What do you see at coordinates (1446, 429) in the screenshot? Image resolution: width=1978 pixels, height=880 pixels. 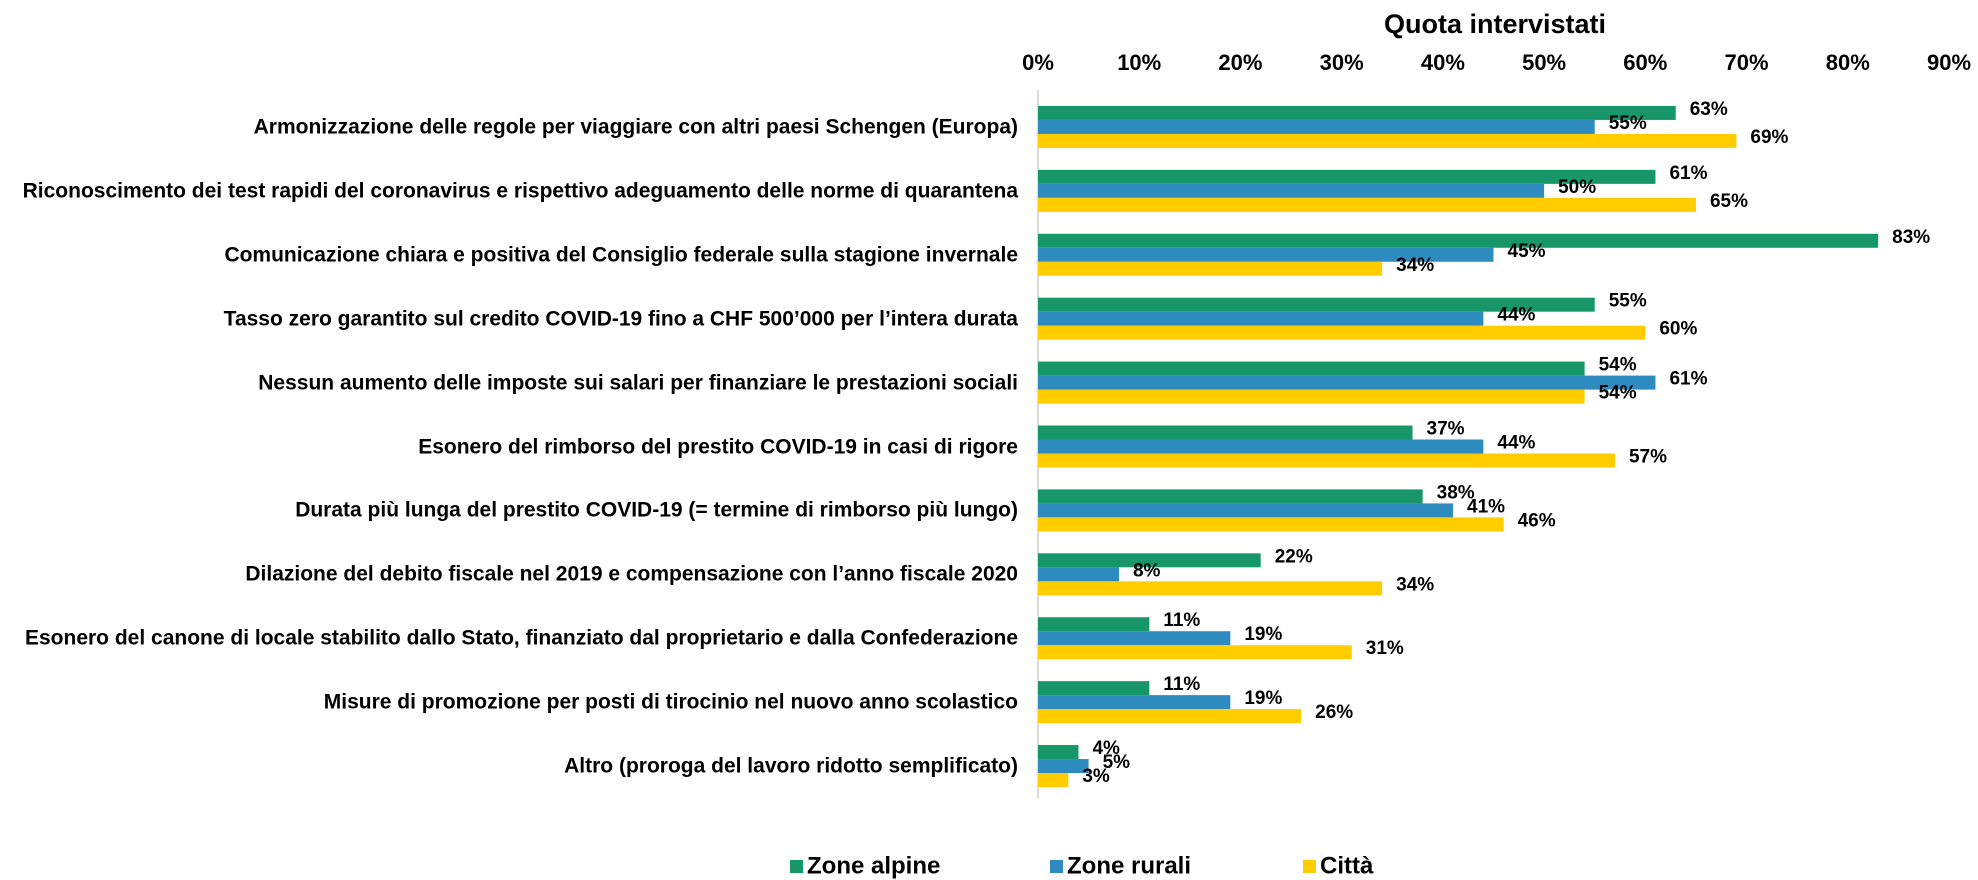 I see `data-label: 37%` at bounding box center [1446, 429].